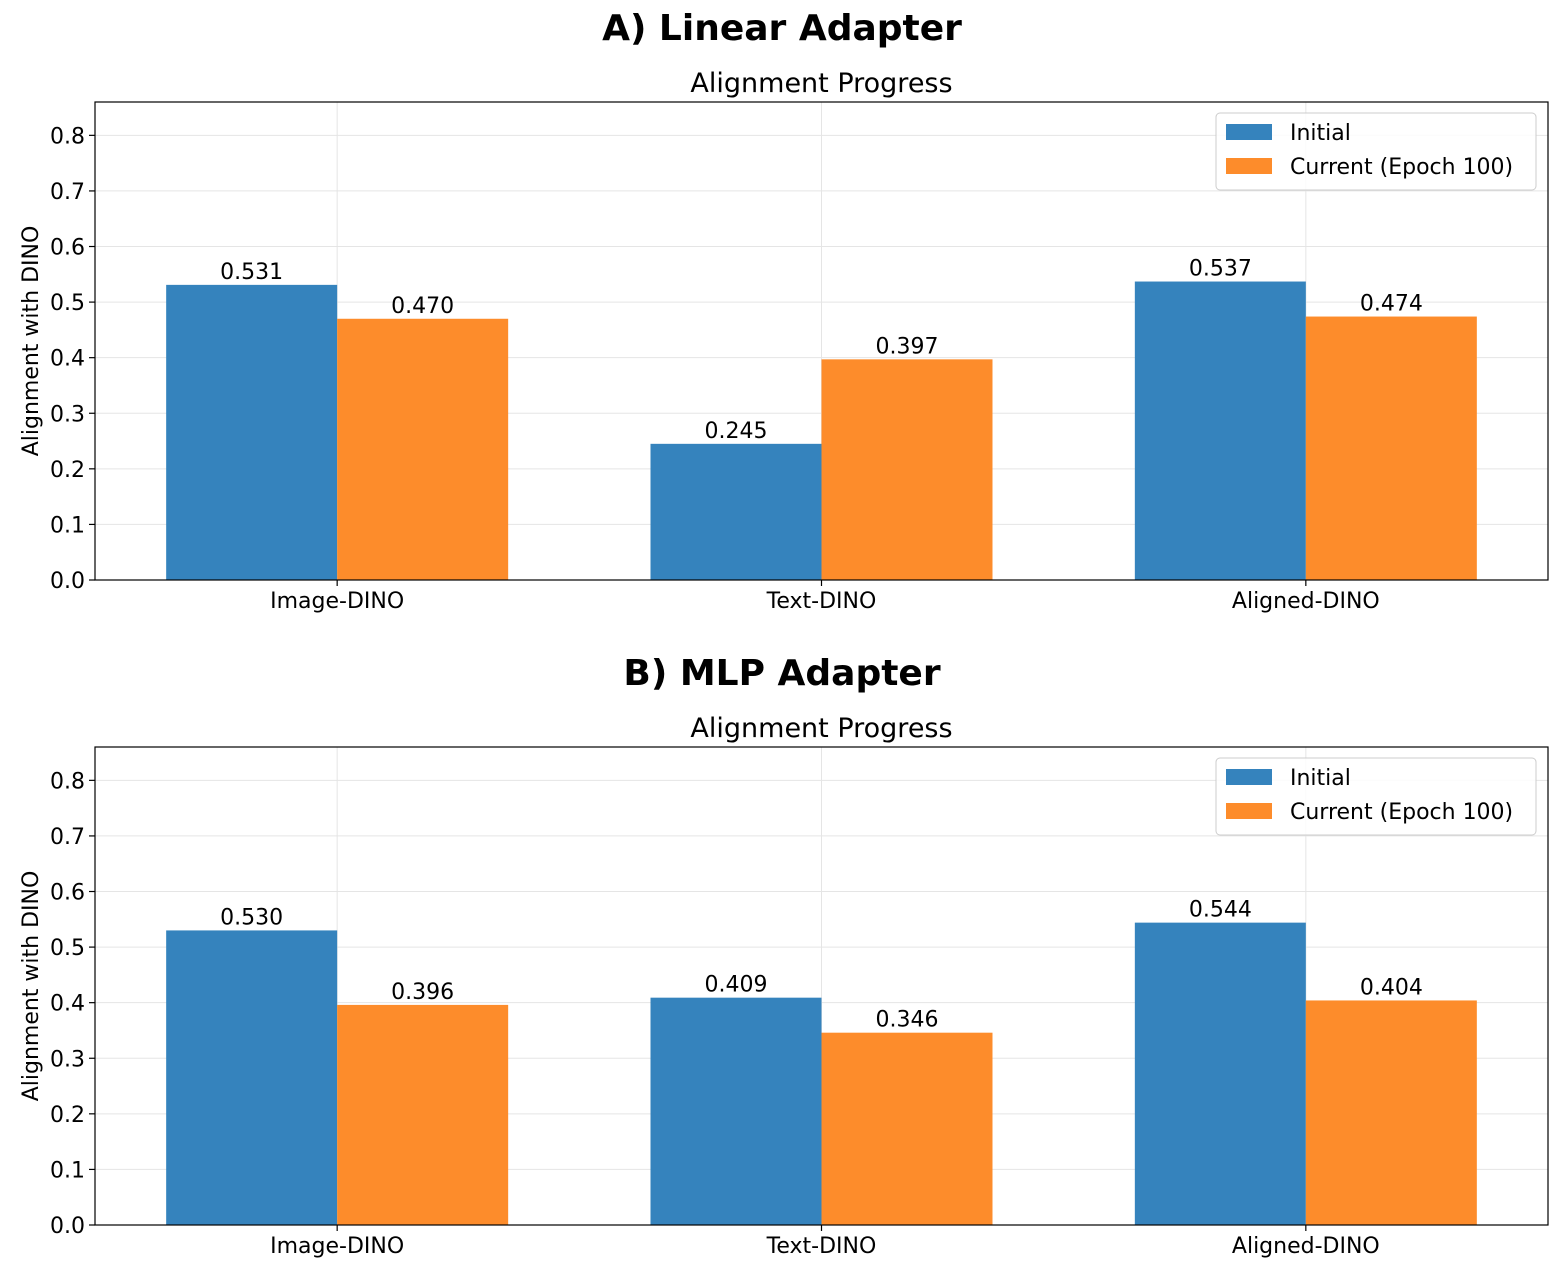 The width and height of the screenshot is (1564, 1265). Describe the element at coordinates (251, 917) in the screenshot. I see `bar-value-label: 0.530` at that location.